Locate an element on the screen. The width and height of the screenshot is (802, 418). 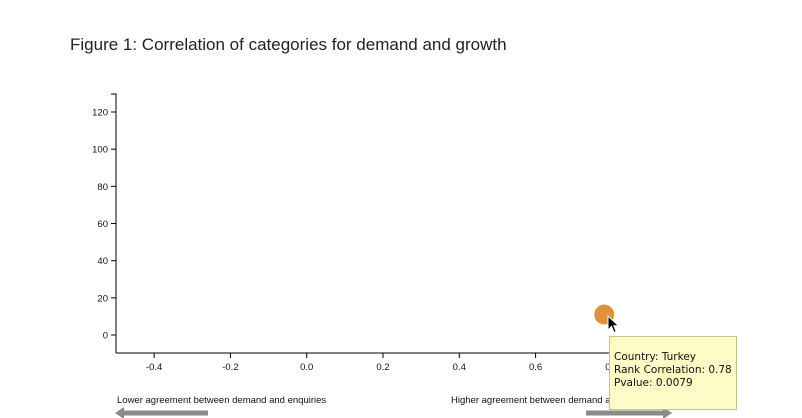
x-tick-label: -0.4 is located at coordinates (154, 367).